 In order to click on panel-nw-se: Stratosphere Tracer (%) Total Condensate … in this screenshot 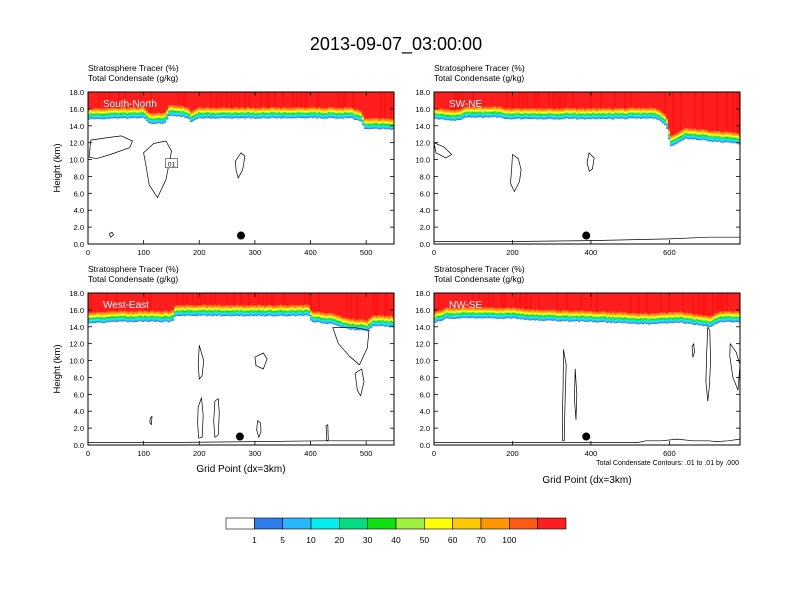, I will do `click(578, 375)`.